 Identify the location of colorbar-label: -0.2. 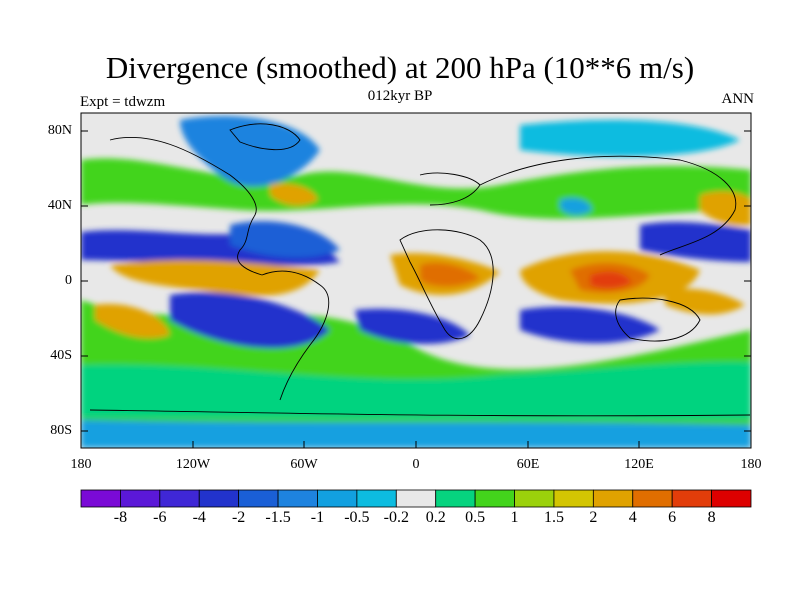
(396, 517).